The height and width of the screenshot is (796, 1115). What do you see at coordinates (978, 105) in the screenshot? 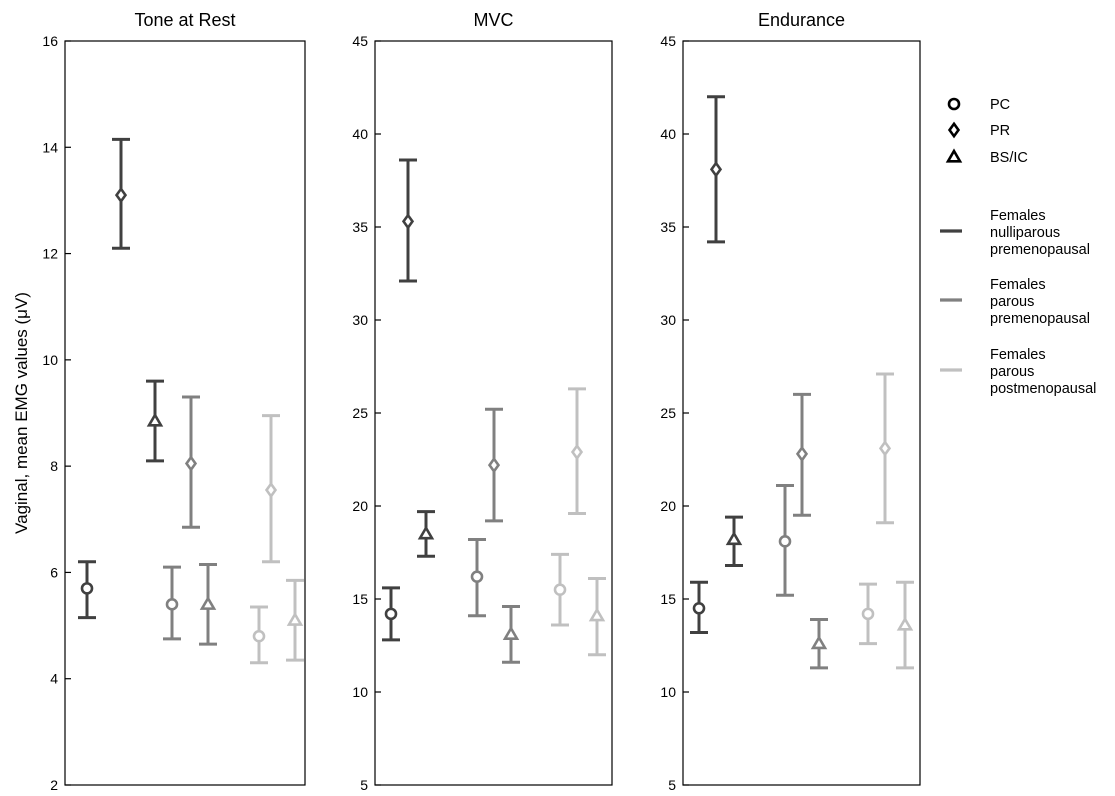
I see `legend-item-pc: PC` at bounding box center [978, 105].